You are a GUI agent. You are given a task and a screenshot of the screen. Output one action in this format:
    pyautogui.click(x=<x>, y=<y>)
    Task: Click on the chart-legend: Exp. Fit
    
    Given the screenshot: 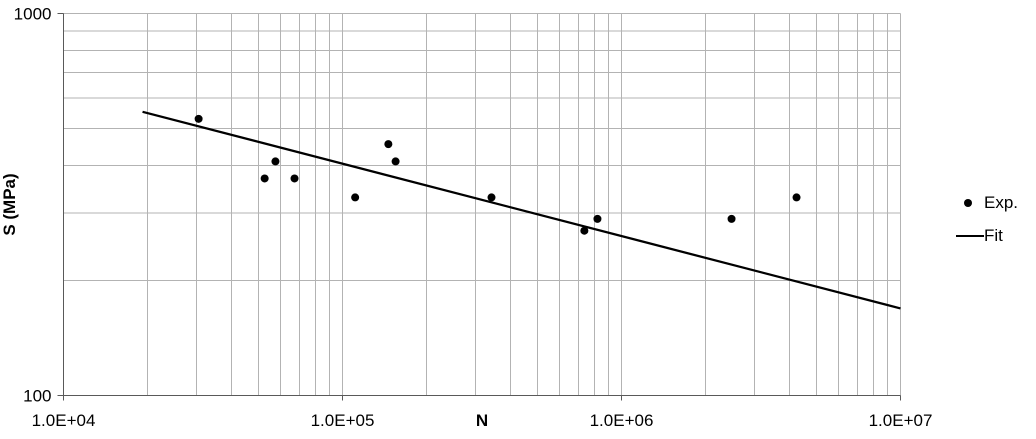 What is the action you would take?
    pyautogui.click(x=987, y=219)
    